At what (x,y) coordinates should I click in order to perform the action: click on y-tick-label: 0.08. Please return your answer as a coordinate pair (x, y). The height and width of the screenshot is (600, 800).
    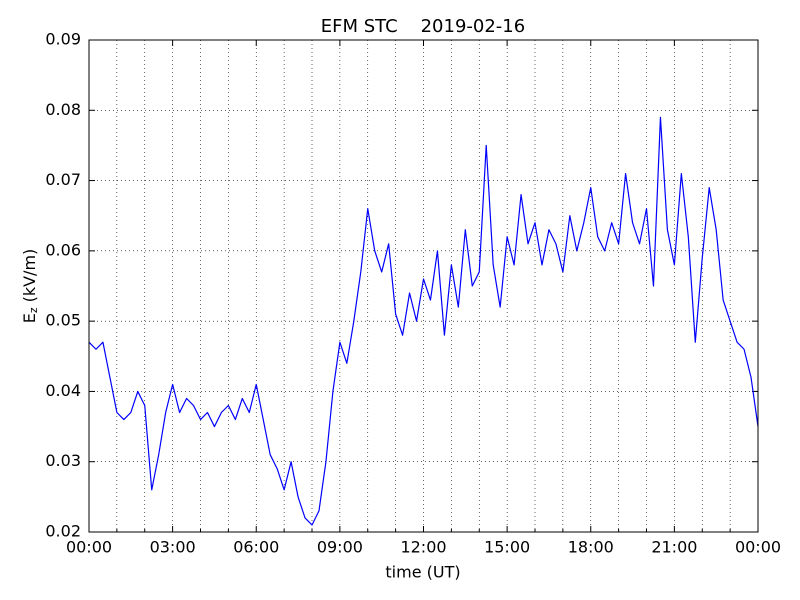
    Looking at the image, I should click on (63, 109).